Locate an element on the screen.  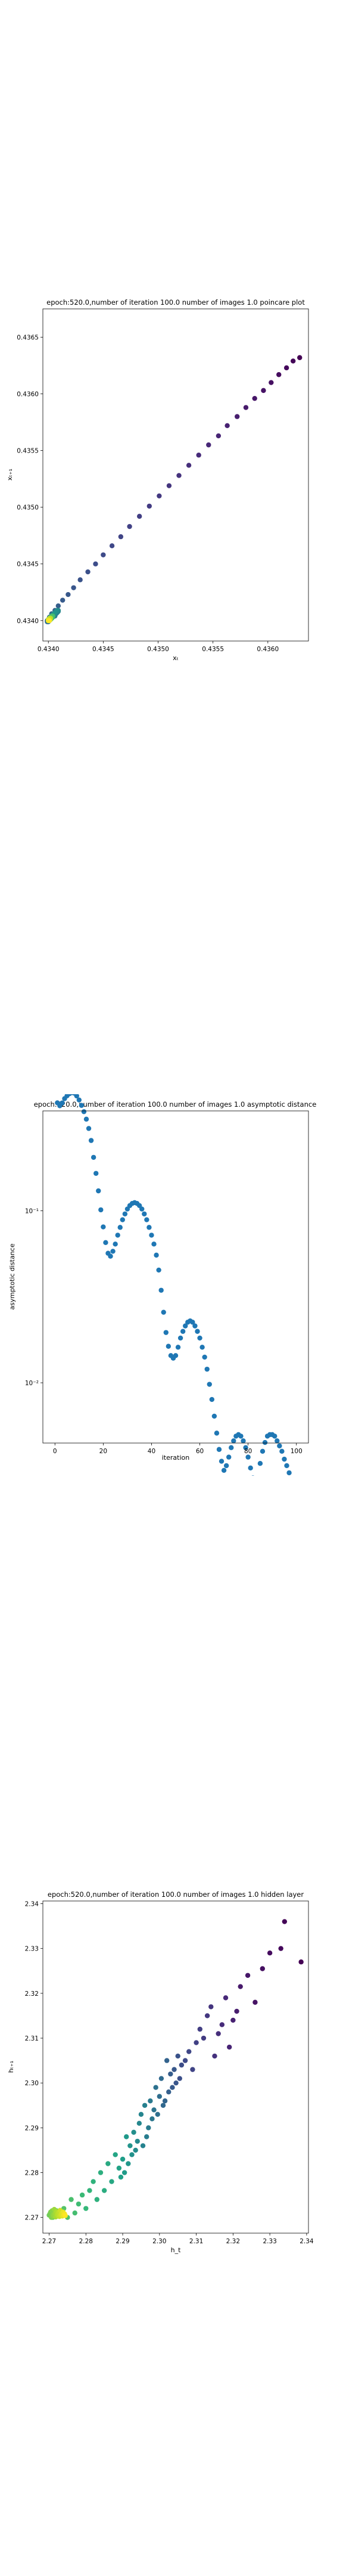
hidden-x-tick-label: 2.29 is located at coordinates (123, 2242).